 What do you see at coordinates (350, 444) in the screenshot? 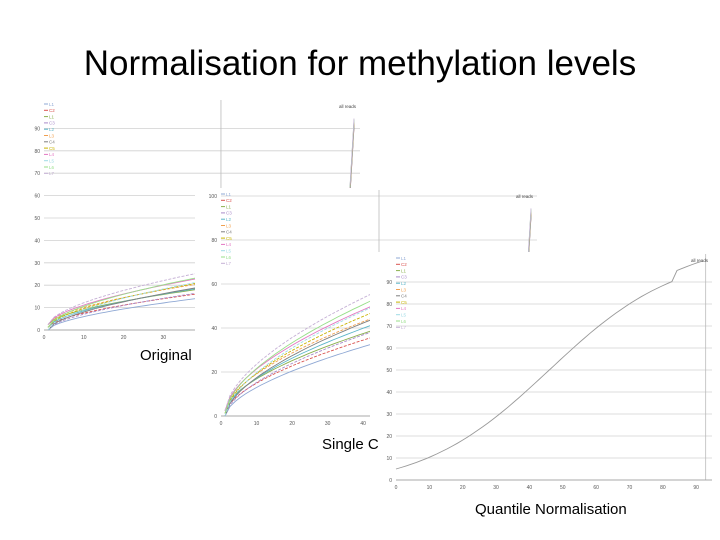
I see `caption-single: Single C` at bounding box center [350, 444].